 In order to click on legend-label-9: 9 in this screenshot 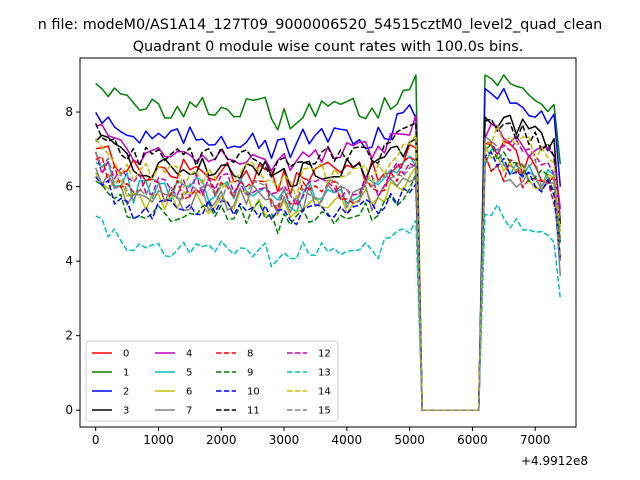, I will do `click(250, 373)`.